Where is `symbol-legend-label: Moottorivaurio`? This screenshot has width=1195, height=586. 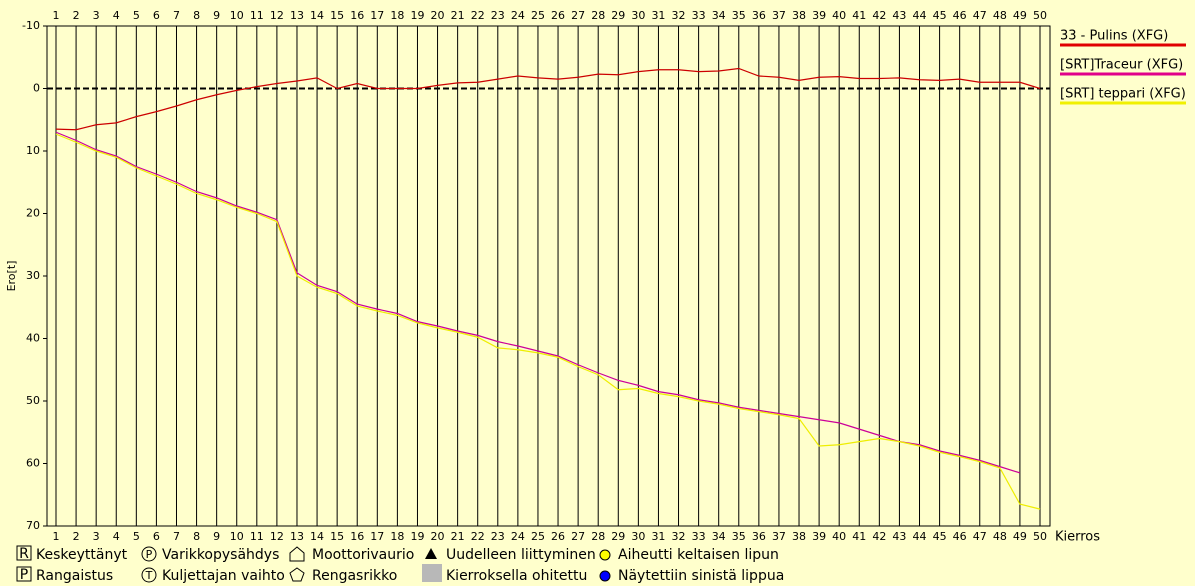 symbol-legend-label: Moottorivaurio is located at coordinates (363, 555).